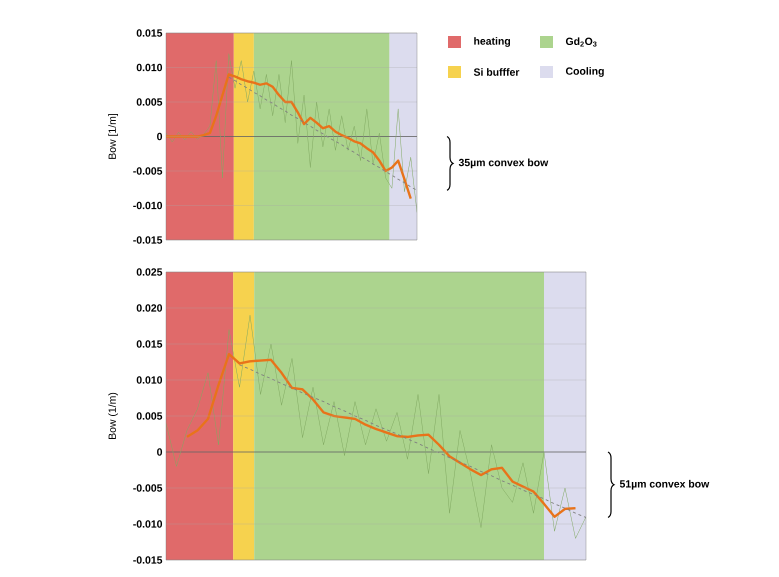 The image size is (779, 577). Describe the element at coordinates (585, 72) in the screenshot. I see `text: Cooling` at that location.